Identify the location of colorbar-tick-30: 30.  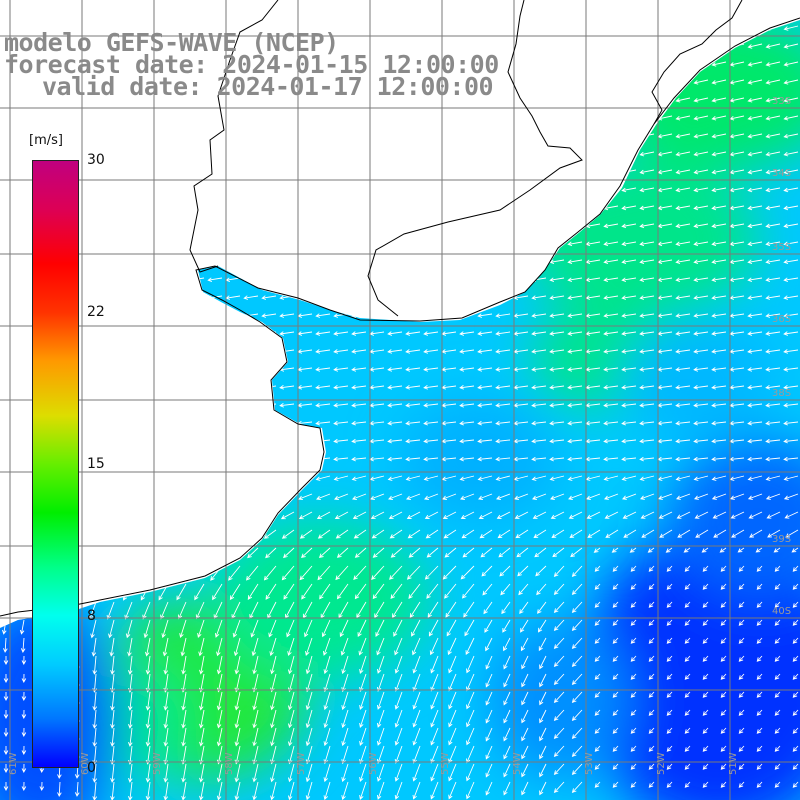
(96, 160).